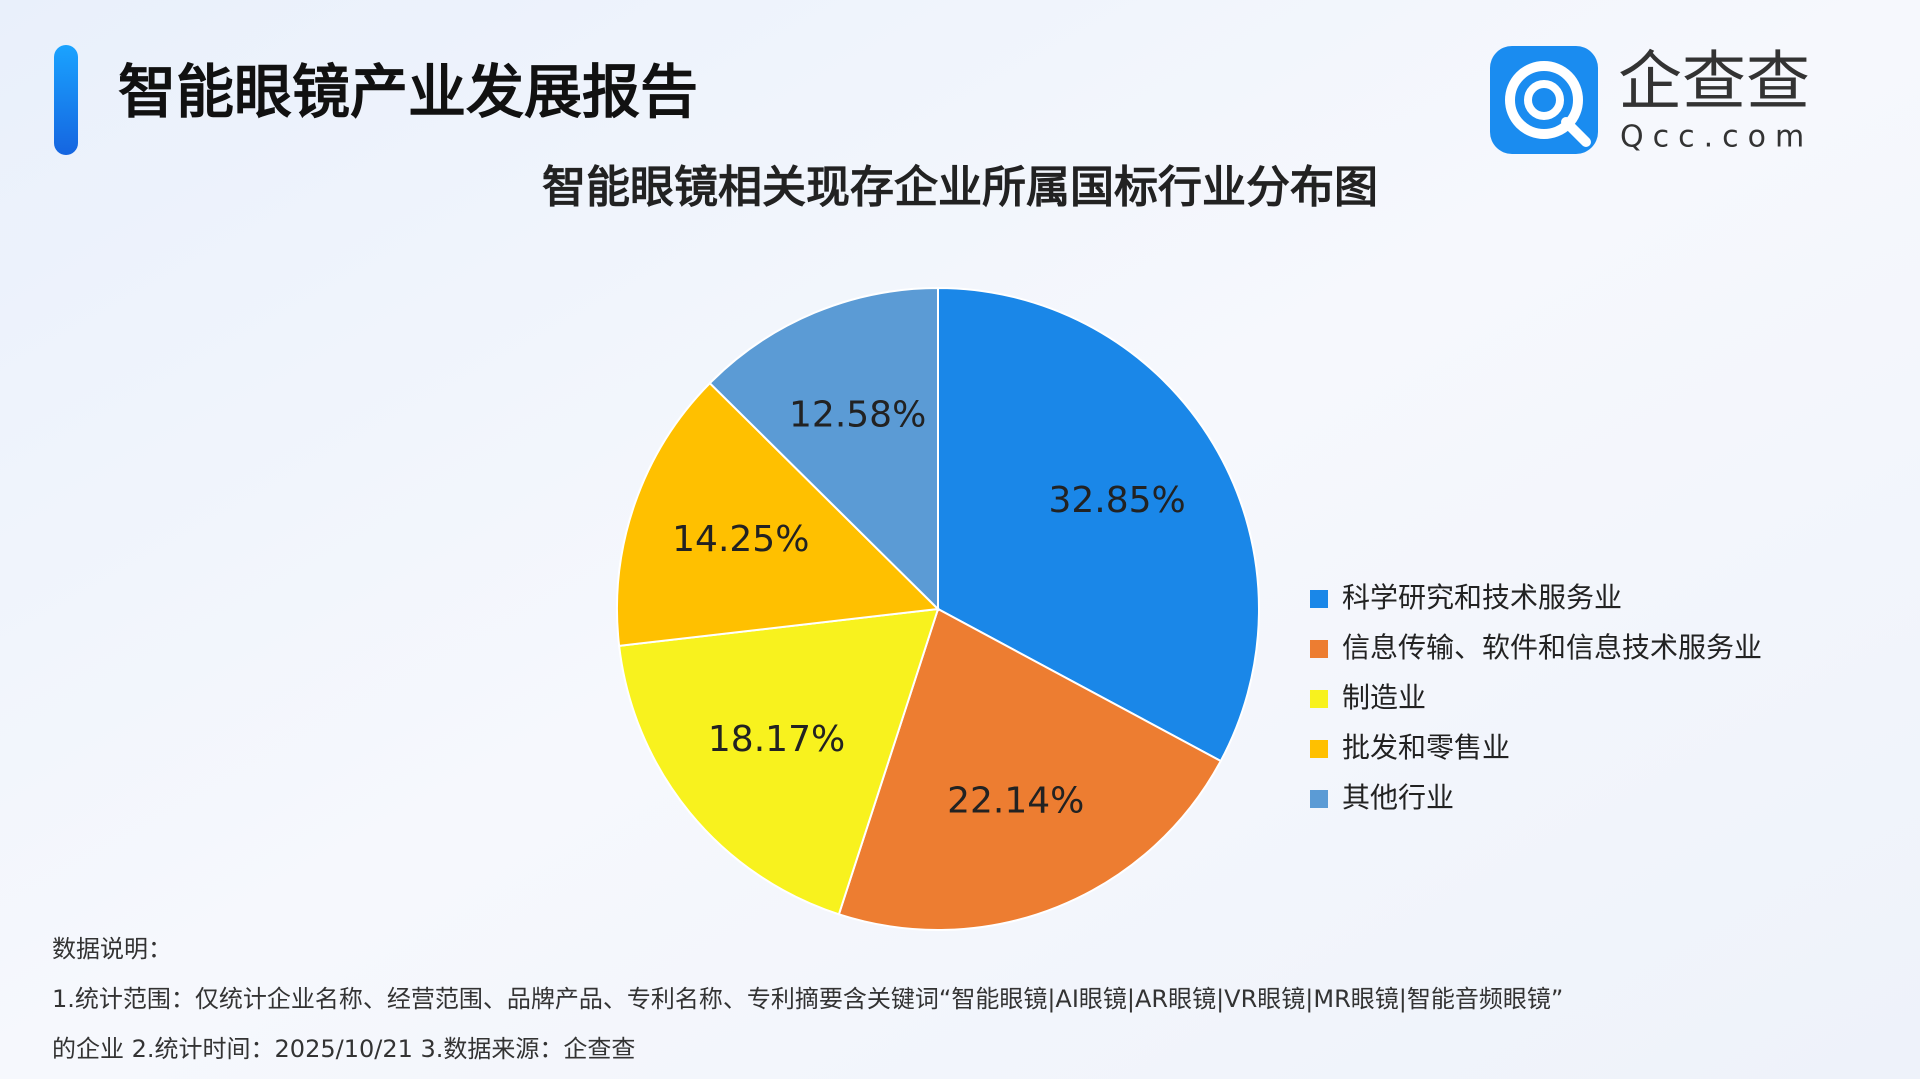 This screenshot has height=1079, width=1920. What do you see at coordinates (960, 187) in the screenshot?
I see `chart-title: 智能眼镜相关现存企业所属国标行业分布图` at bounding box center [960, 187].